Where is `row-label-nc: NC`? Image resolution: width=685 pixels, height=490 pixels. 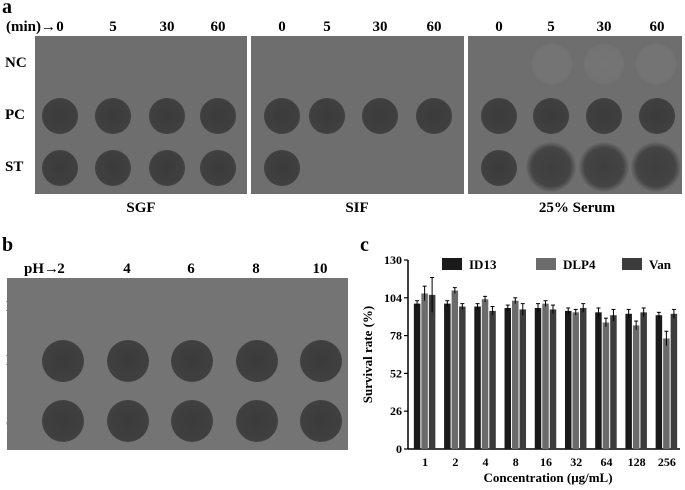 row-label-nc: NC is located at coordinates (16, 63).